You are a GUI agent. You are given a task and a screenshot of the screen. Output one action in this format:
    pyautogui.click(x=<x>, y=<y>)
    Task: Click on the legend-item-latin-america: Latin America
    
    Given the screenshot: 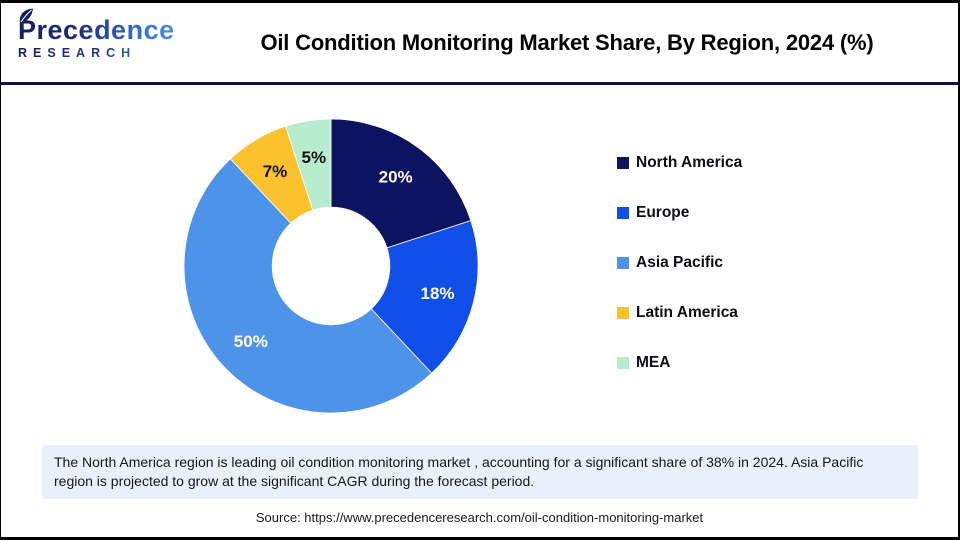 What is the action you would take?
    pyautogui.click(x=679, y=313)
    